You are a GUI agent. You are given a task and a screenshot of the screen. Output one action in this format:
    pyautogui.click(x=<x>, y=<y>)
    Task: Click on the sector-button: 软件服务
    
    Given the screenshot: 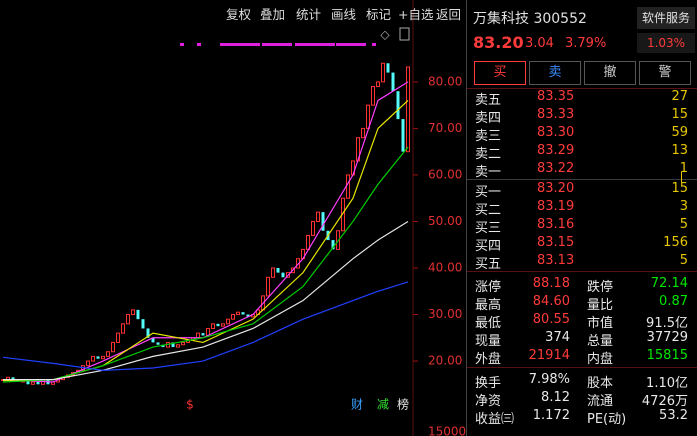 What is the action you would take?
    pyautogui.click(x=666, y=18)
    